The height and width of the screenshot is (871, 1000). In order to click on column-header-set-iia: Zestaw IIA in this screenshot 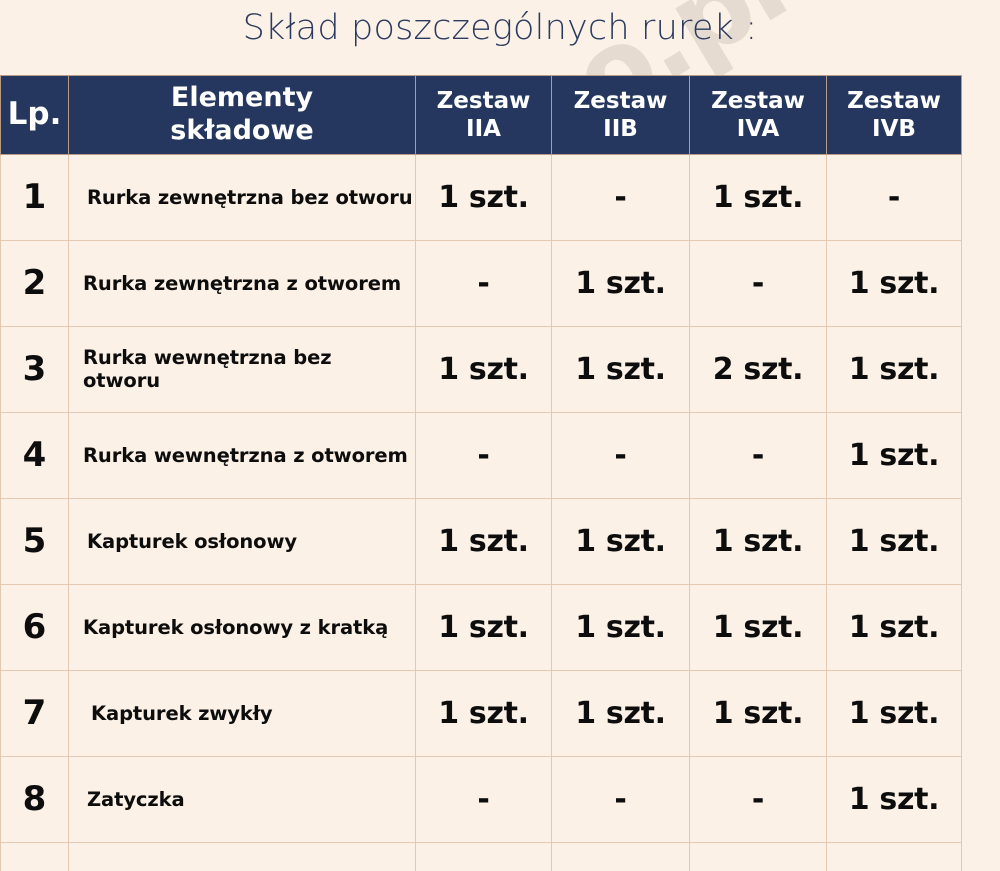, I will do `click(483, 115)`.